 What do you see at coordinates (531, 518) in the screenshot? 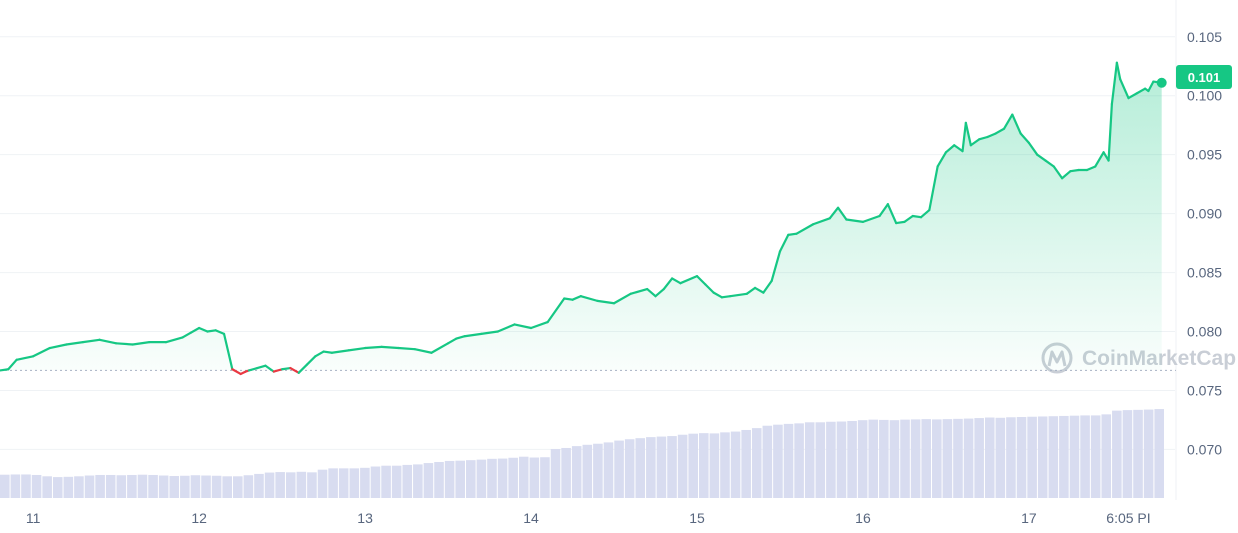
I see `x-tick-label: 14` at bounding box center [531, 518].